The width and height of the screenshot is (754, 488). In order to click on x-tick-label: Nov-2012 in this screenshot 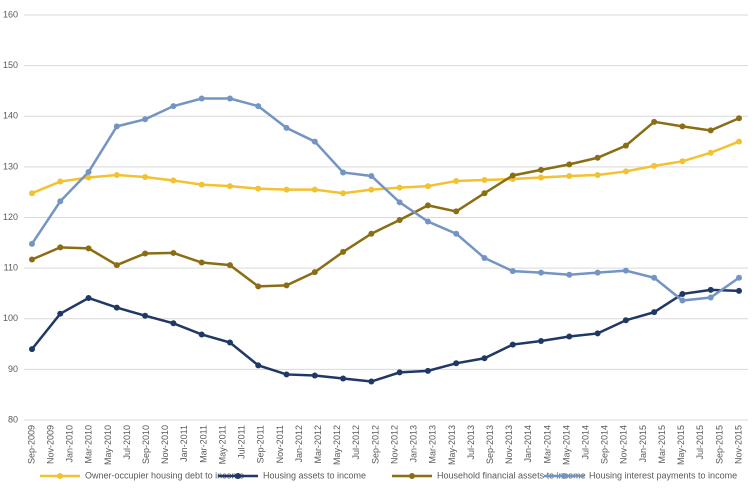, I will do `click(394, 444)`.